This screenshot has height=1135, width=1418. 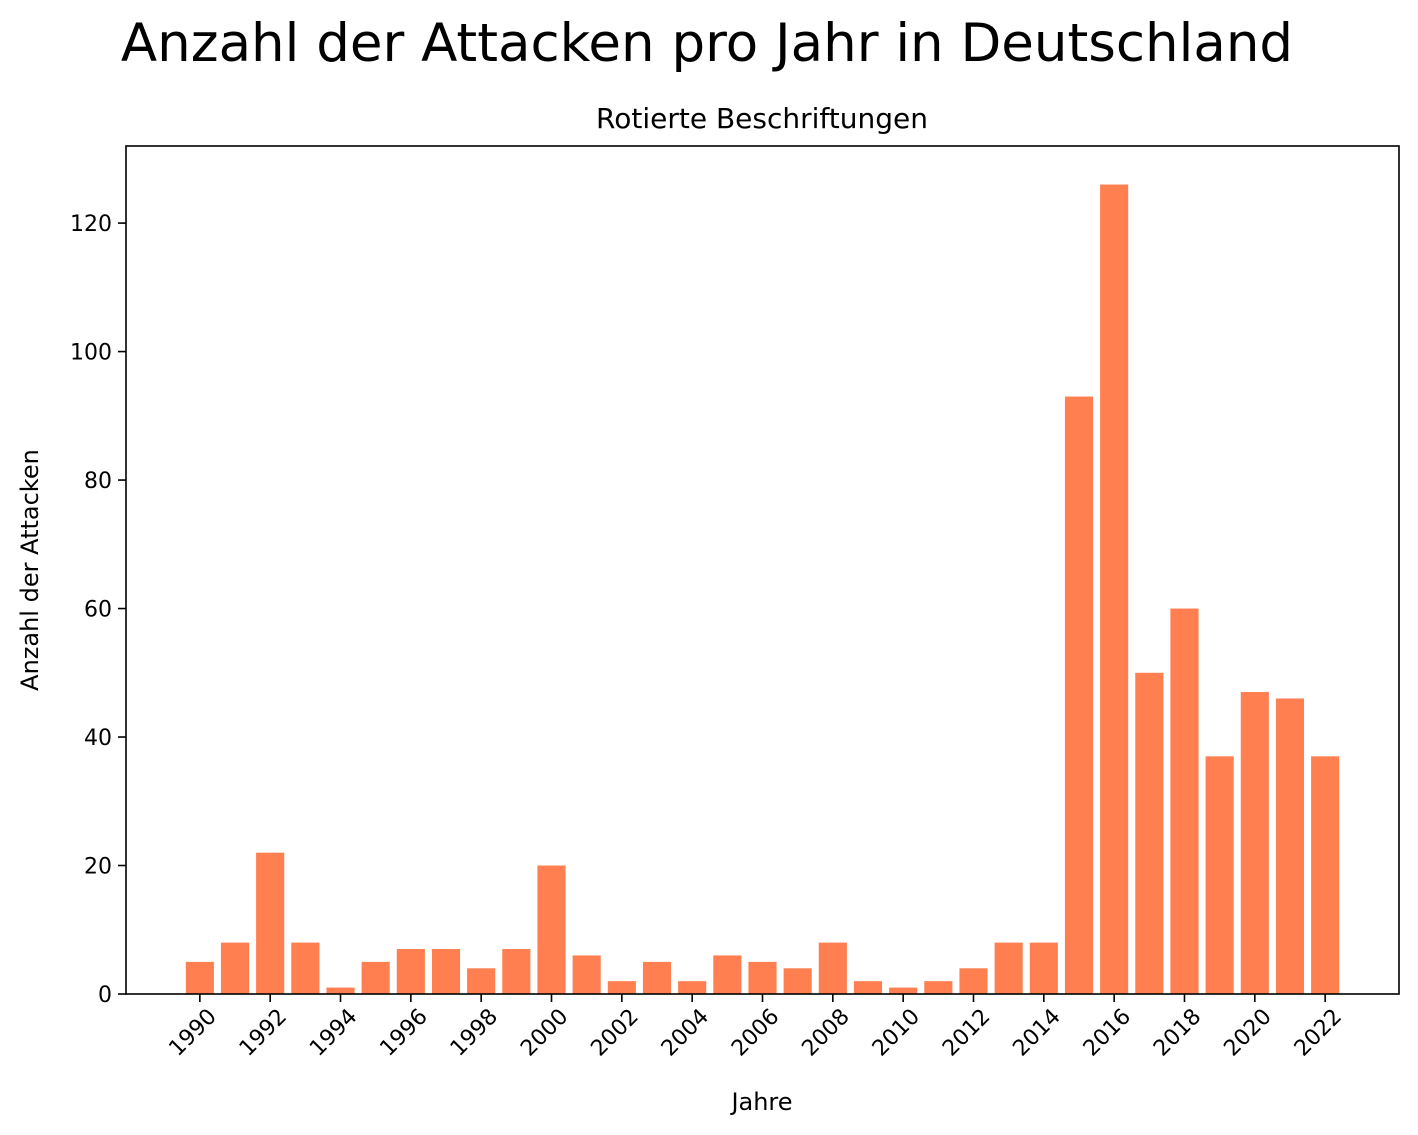 I want to click on y-axis-ticks: 0 20 40 60 80 100 120, so click(x=98, y=610).